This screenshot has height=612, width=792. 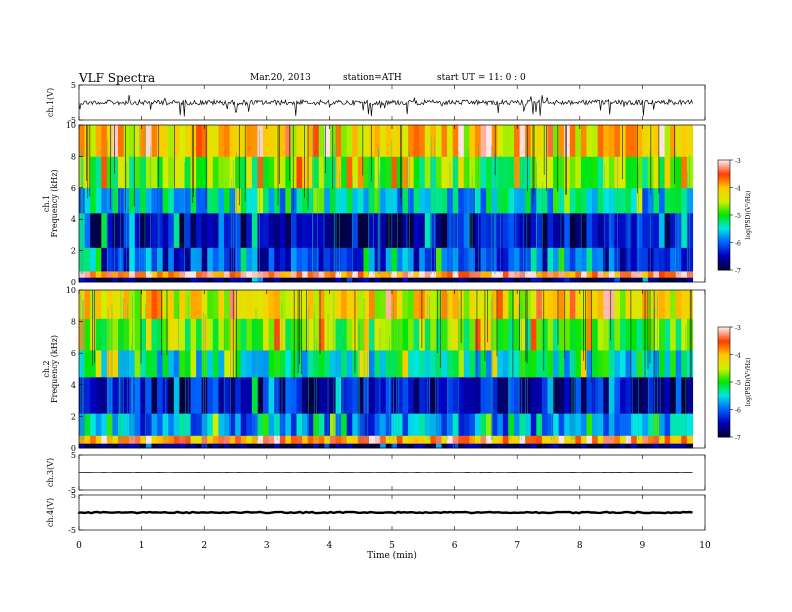 I want to click on x-tick-label: 7, so click(x=517, y=546).